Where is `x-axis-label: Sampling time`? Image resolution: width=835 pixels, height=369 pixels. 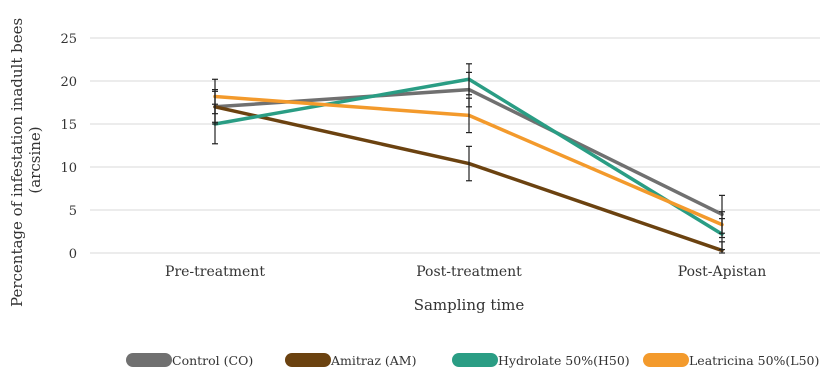 x-axis-label: Sampling time is located at coordinates (469, 305).